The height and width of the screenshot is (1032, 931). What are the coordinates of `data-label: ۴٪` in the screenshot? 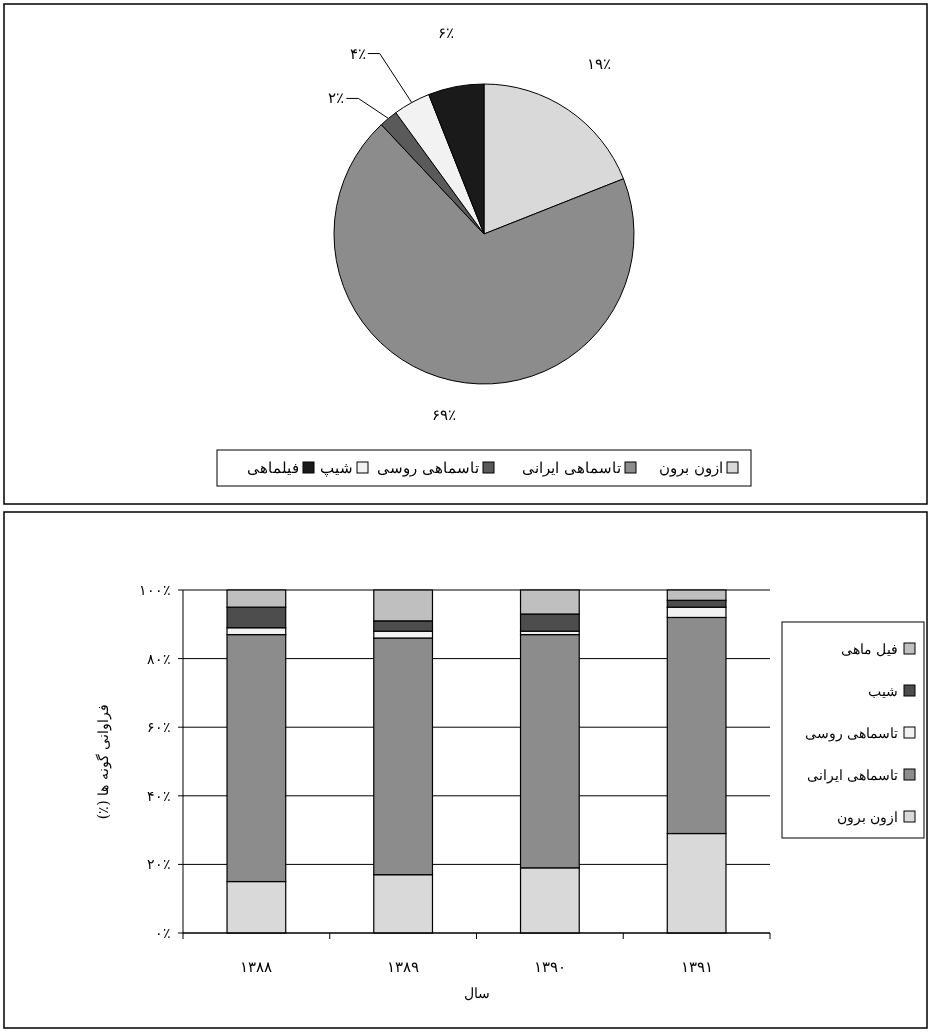 It's located at (357, 53).